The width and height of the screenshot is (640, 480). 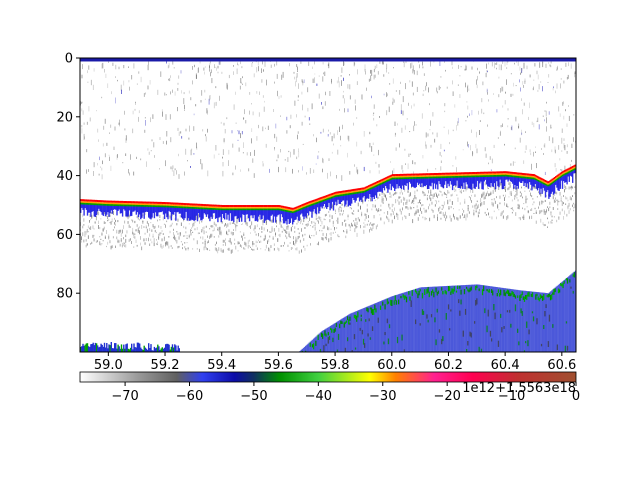 I want to click on y-tick-label: 20, so click(x=64, y=117).